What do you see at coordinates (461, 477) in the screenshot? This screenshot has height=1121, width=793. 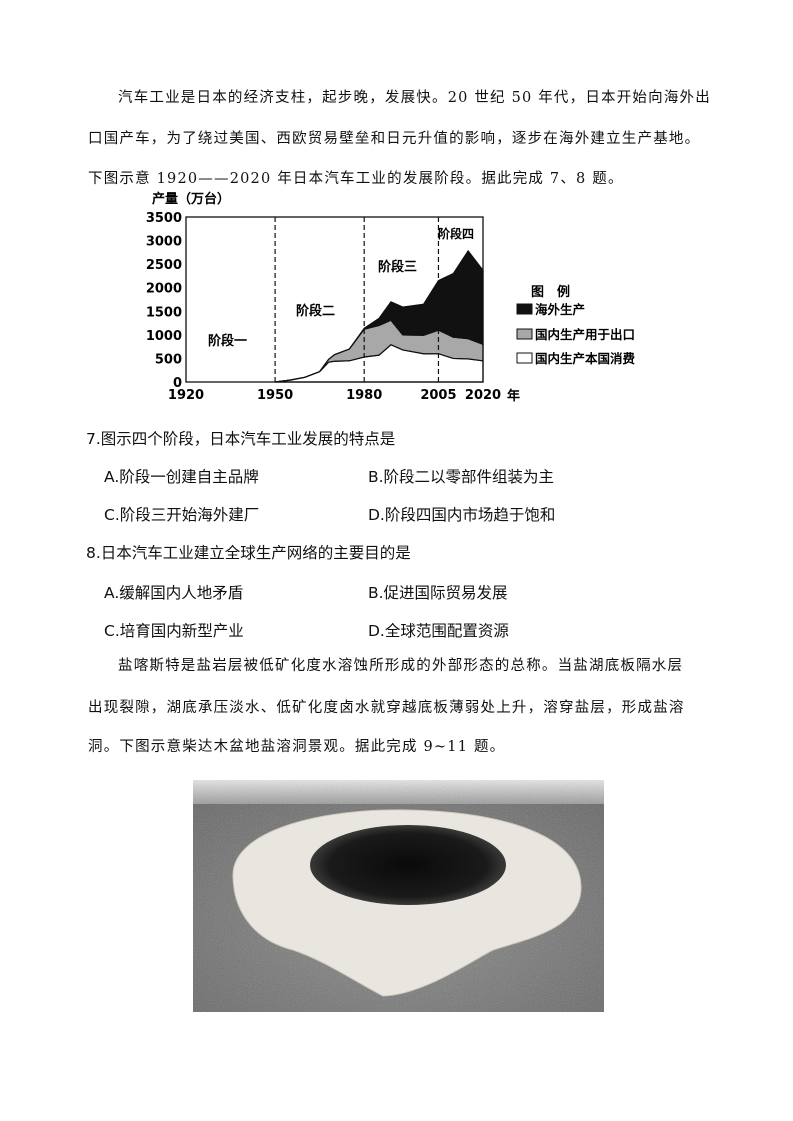 I see `question-7-option-b: B.阶段二以零部件组装为主` at bounding box center [461, 477].